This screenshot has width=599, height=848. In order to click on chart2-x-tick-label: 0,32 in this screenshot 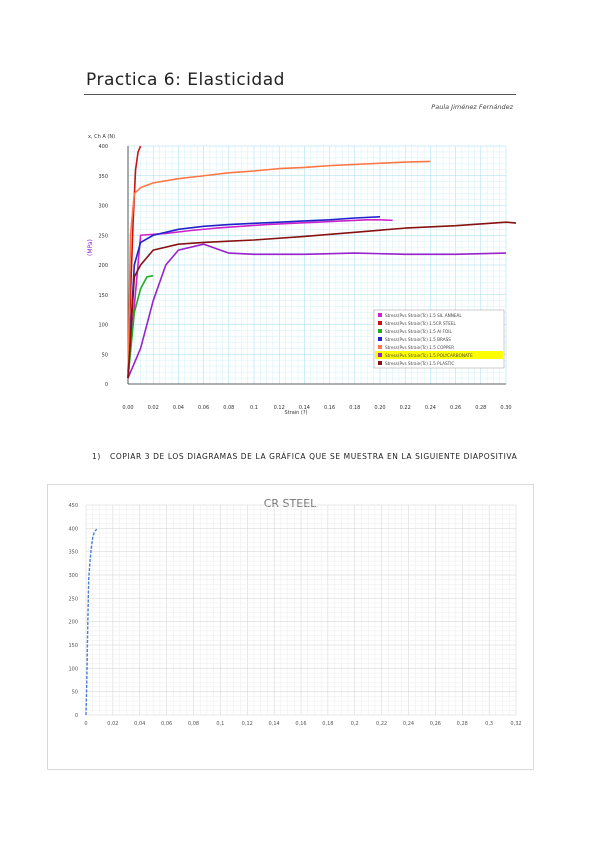, I will do `click(515, 724)`.